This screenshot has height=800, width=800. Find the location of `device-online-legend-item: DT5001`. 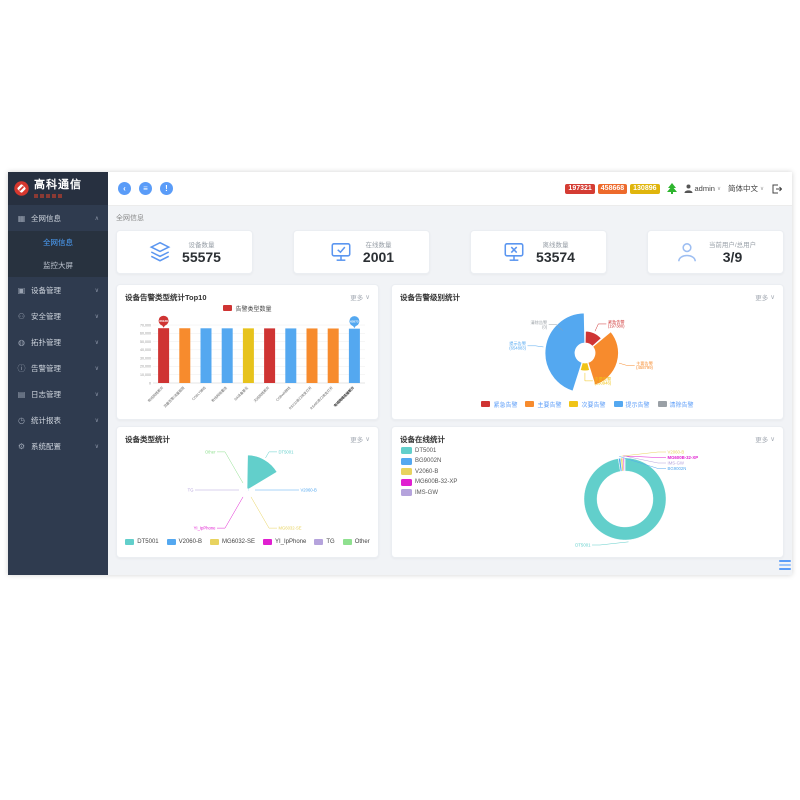

device-online-legend-item: DT5001 is located at coordinates (429, 450).